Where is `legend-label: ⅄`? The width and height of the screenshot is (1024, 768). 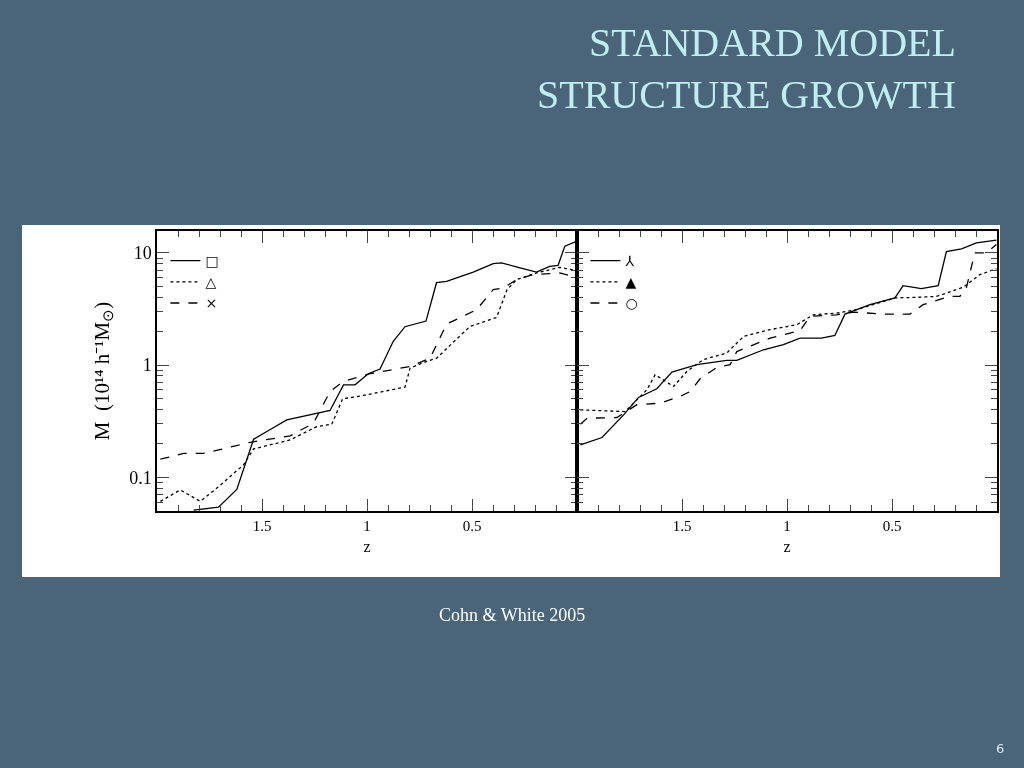 legend-label: ⅄ is located at coordinates (629, 261).